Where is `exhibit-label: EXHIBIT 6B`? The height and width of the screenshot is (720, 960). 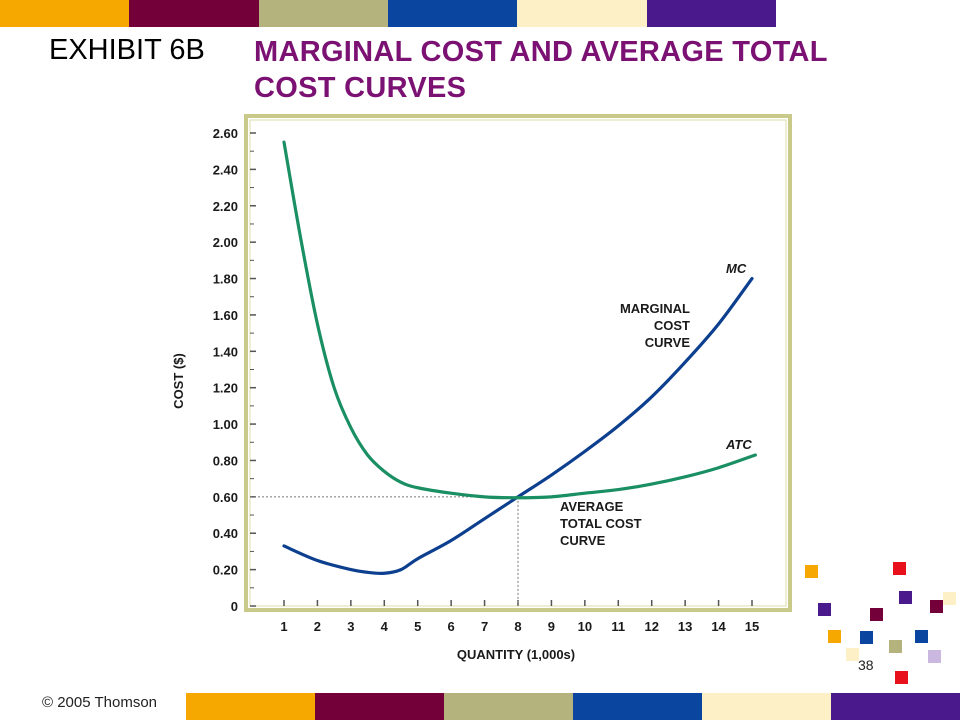
exhibit-label: EXHIBIT 6B is located at coordinates (127, 50).